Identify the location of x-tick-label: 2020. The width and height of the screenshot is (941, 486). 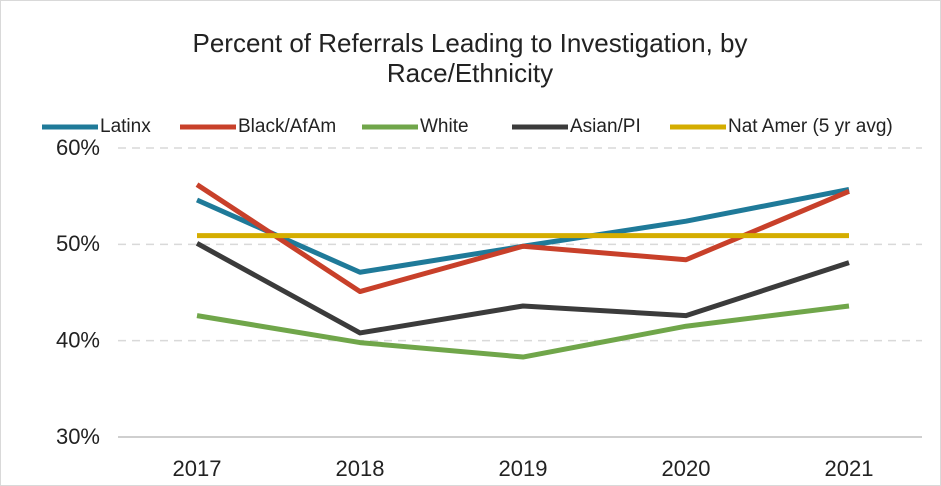
(686, 468).